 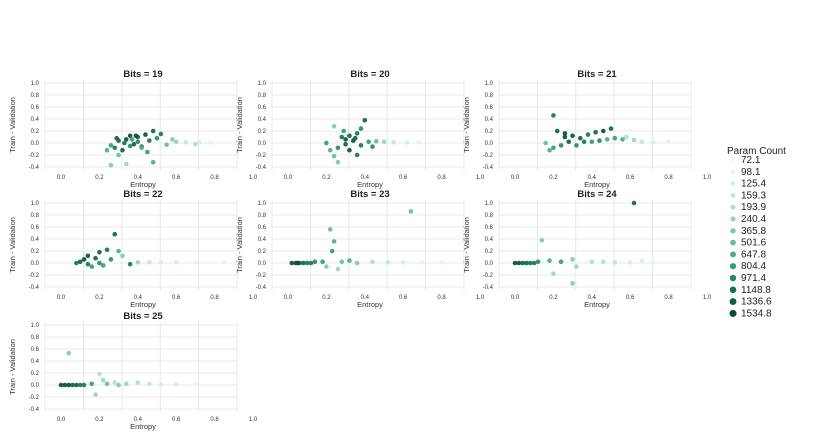 I want to click on x-tick-label: 0.0, so click(x=288, y=178).